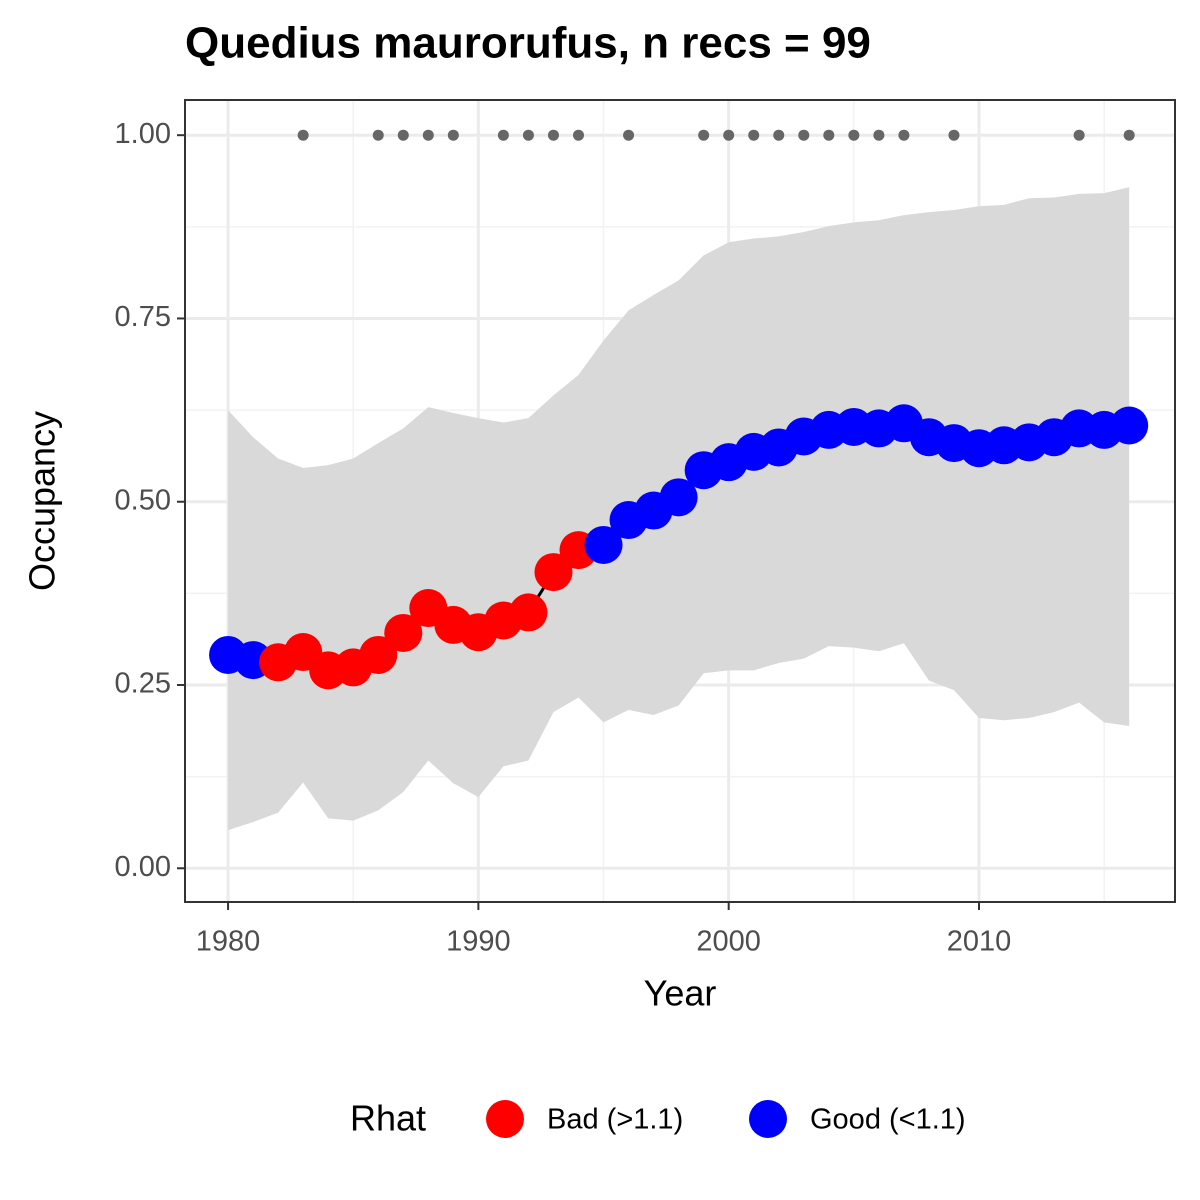 This screenshot has width=1200, height=1200. Describe the element at coordinates (143, 317) in the screenshot. I see `y-tick-label: 0.75` at that location.